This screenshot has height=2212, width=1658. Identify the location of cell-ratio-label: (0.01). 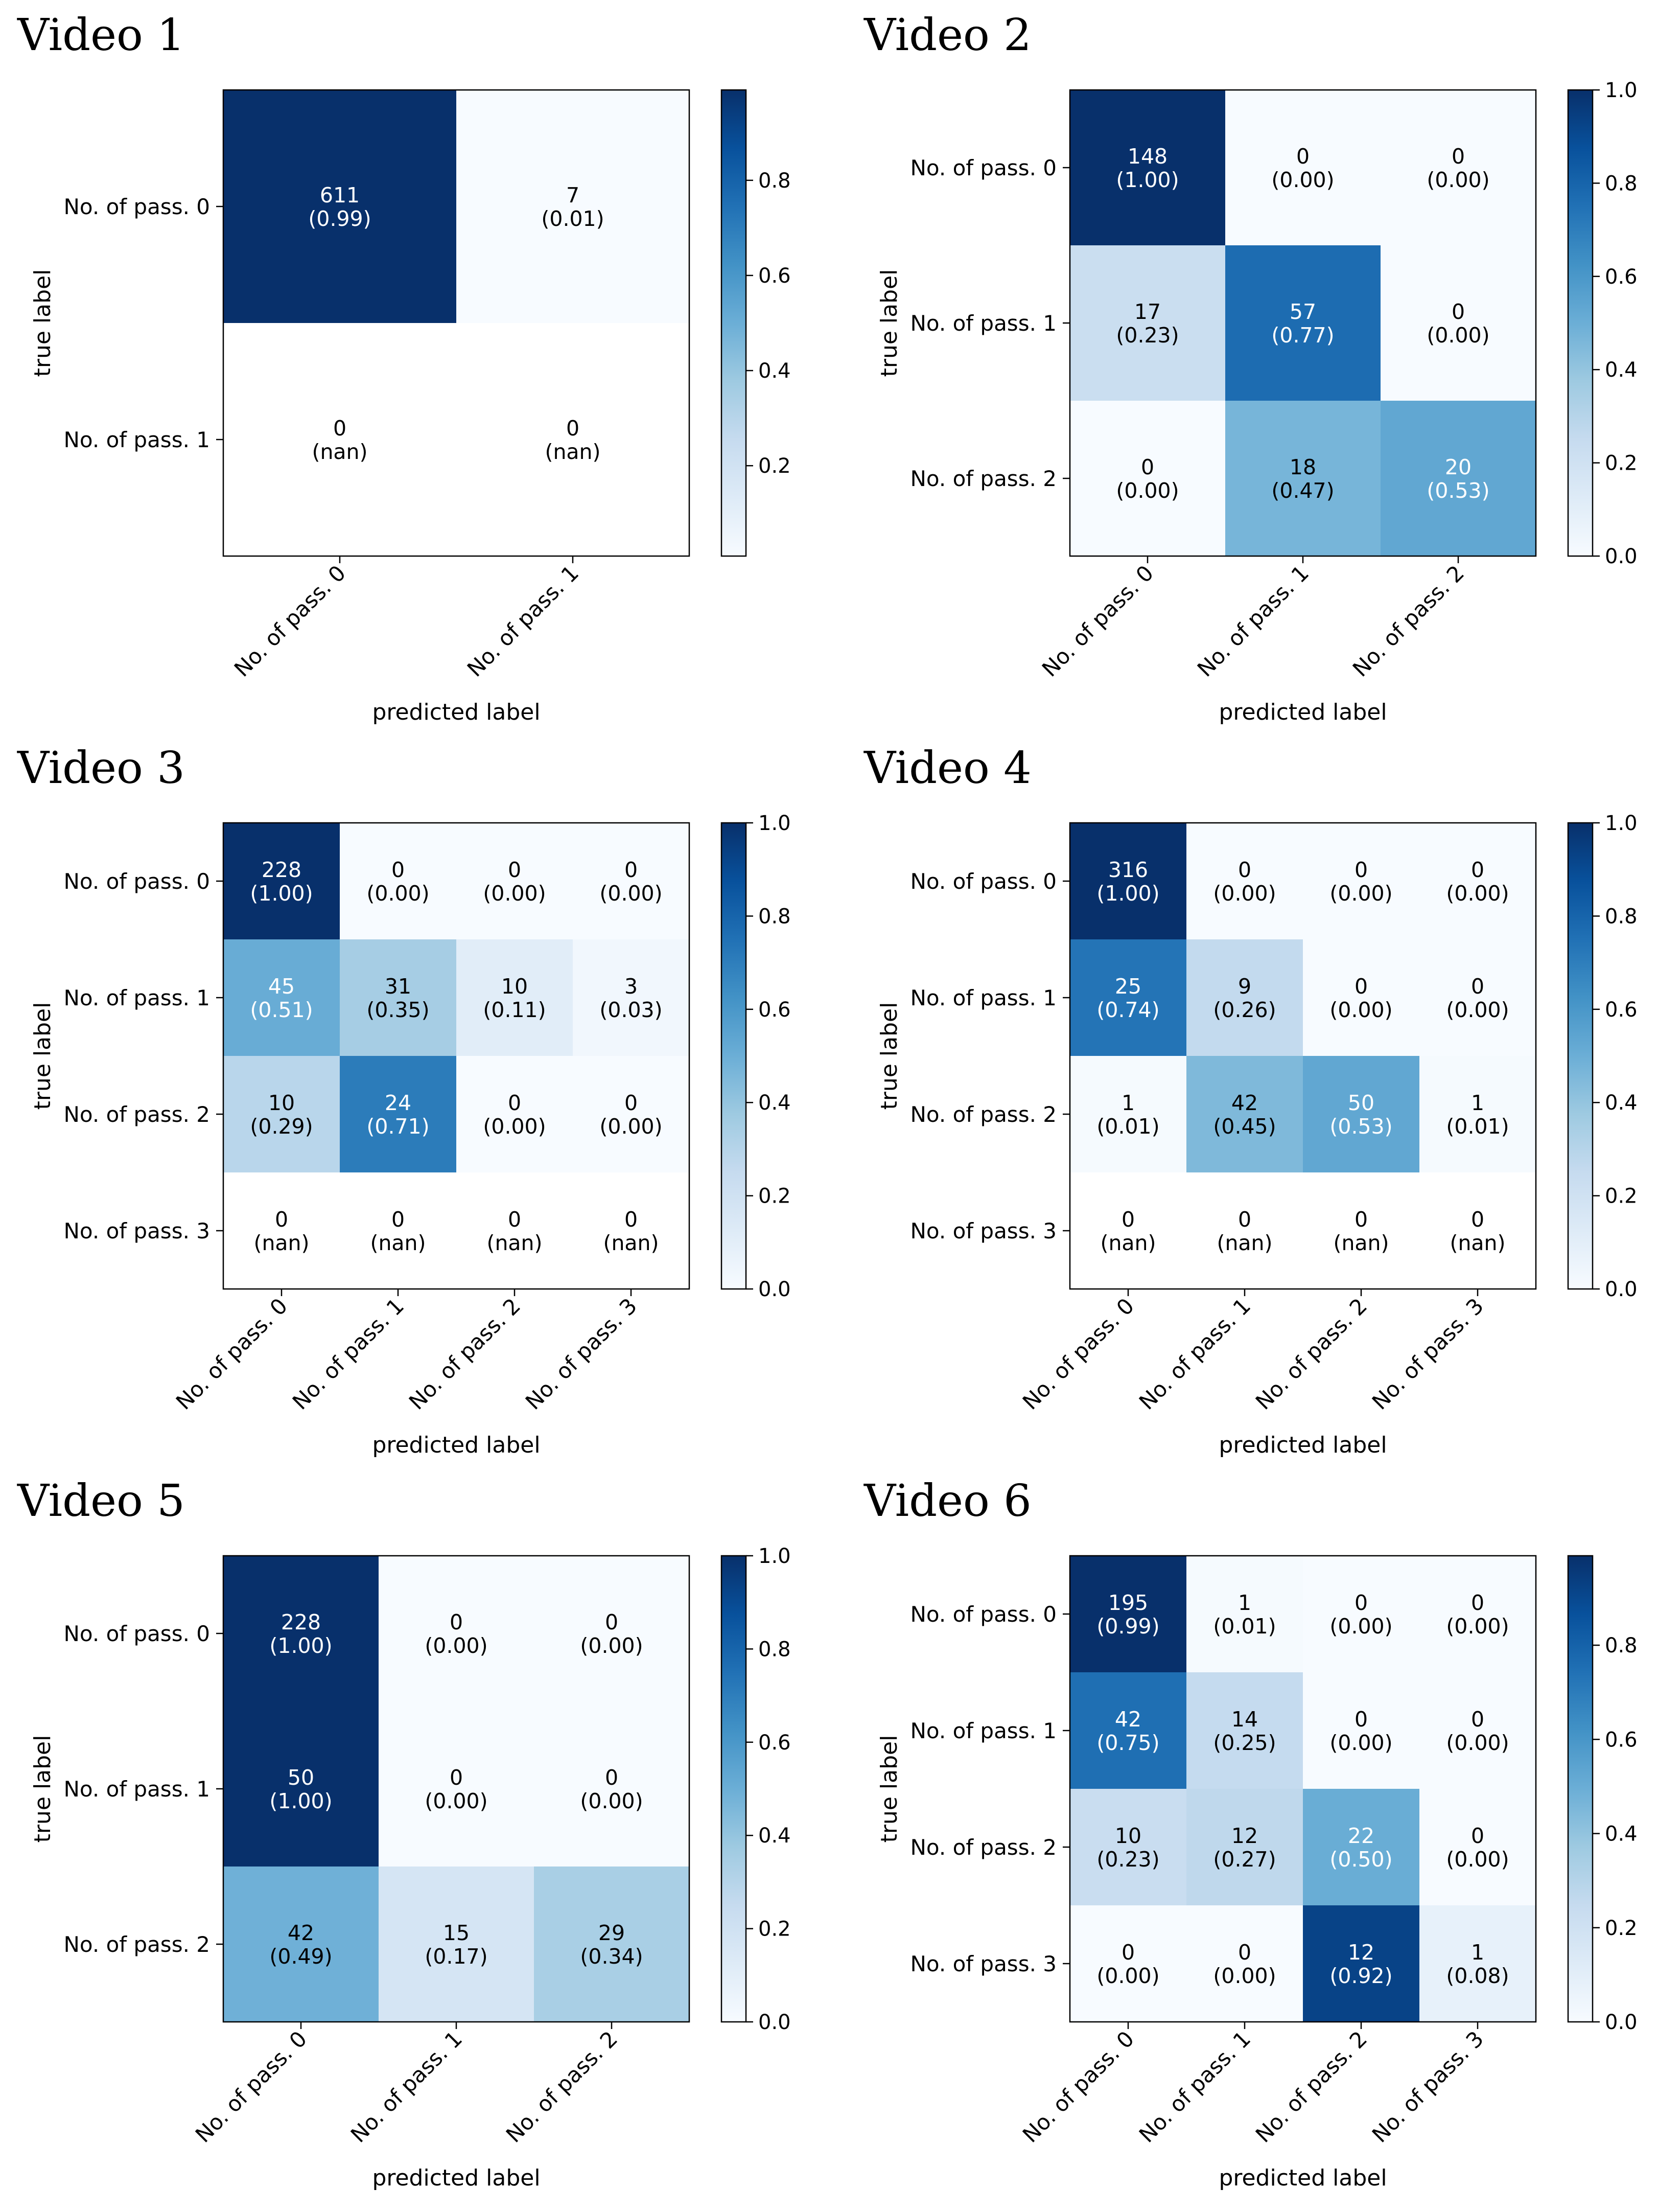
(572, 218).